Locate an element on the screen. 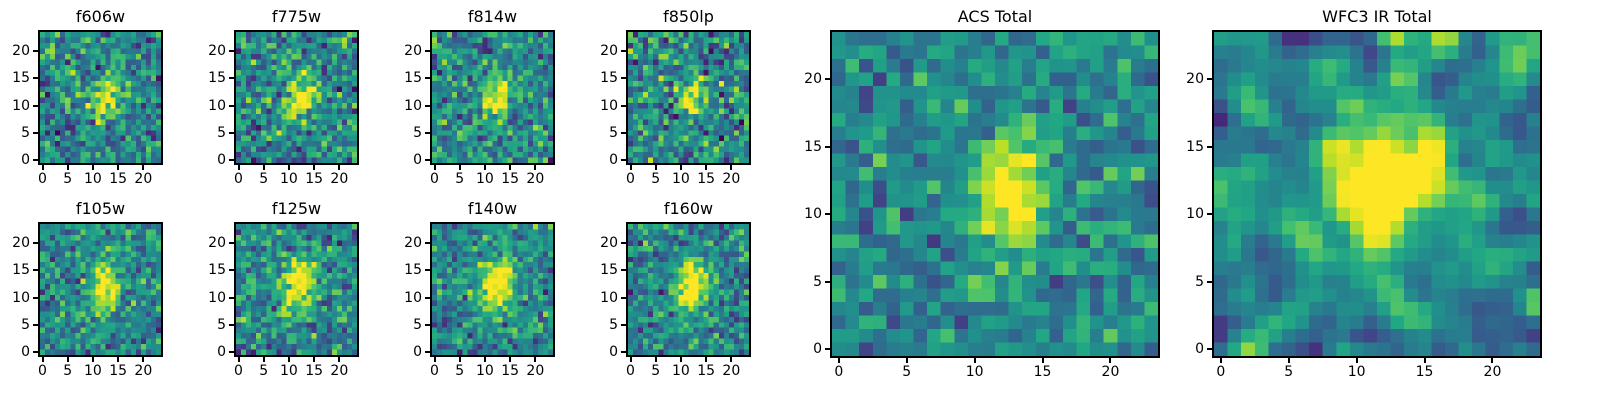  subplot-f850lp: f850lp 0 5 10 15 20 0 5 10 15 20 is located at coordinates (675, 97).